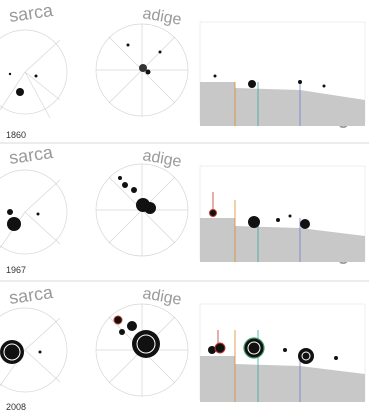 The image size is (369, 416). I want to click on profile-marker-1967, so click(254, 222).